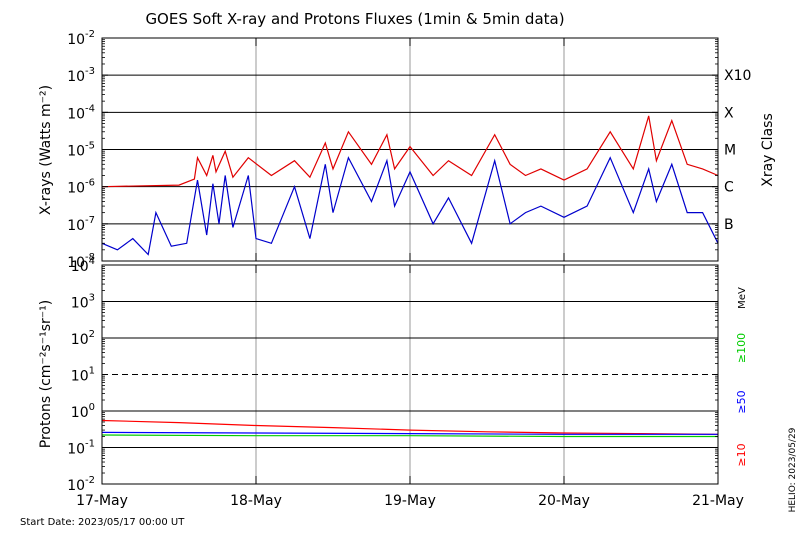 This screenshot has width=800, height=534. What do you see at coordinates (102, 522) in the screenshot?
I see `start-date-label: Start Date: 2023/05/17 00:00 UT` at bounding box center [102, 522].